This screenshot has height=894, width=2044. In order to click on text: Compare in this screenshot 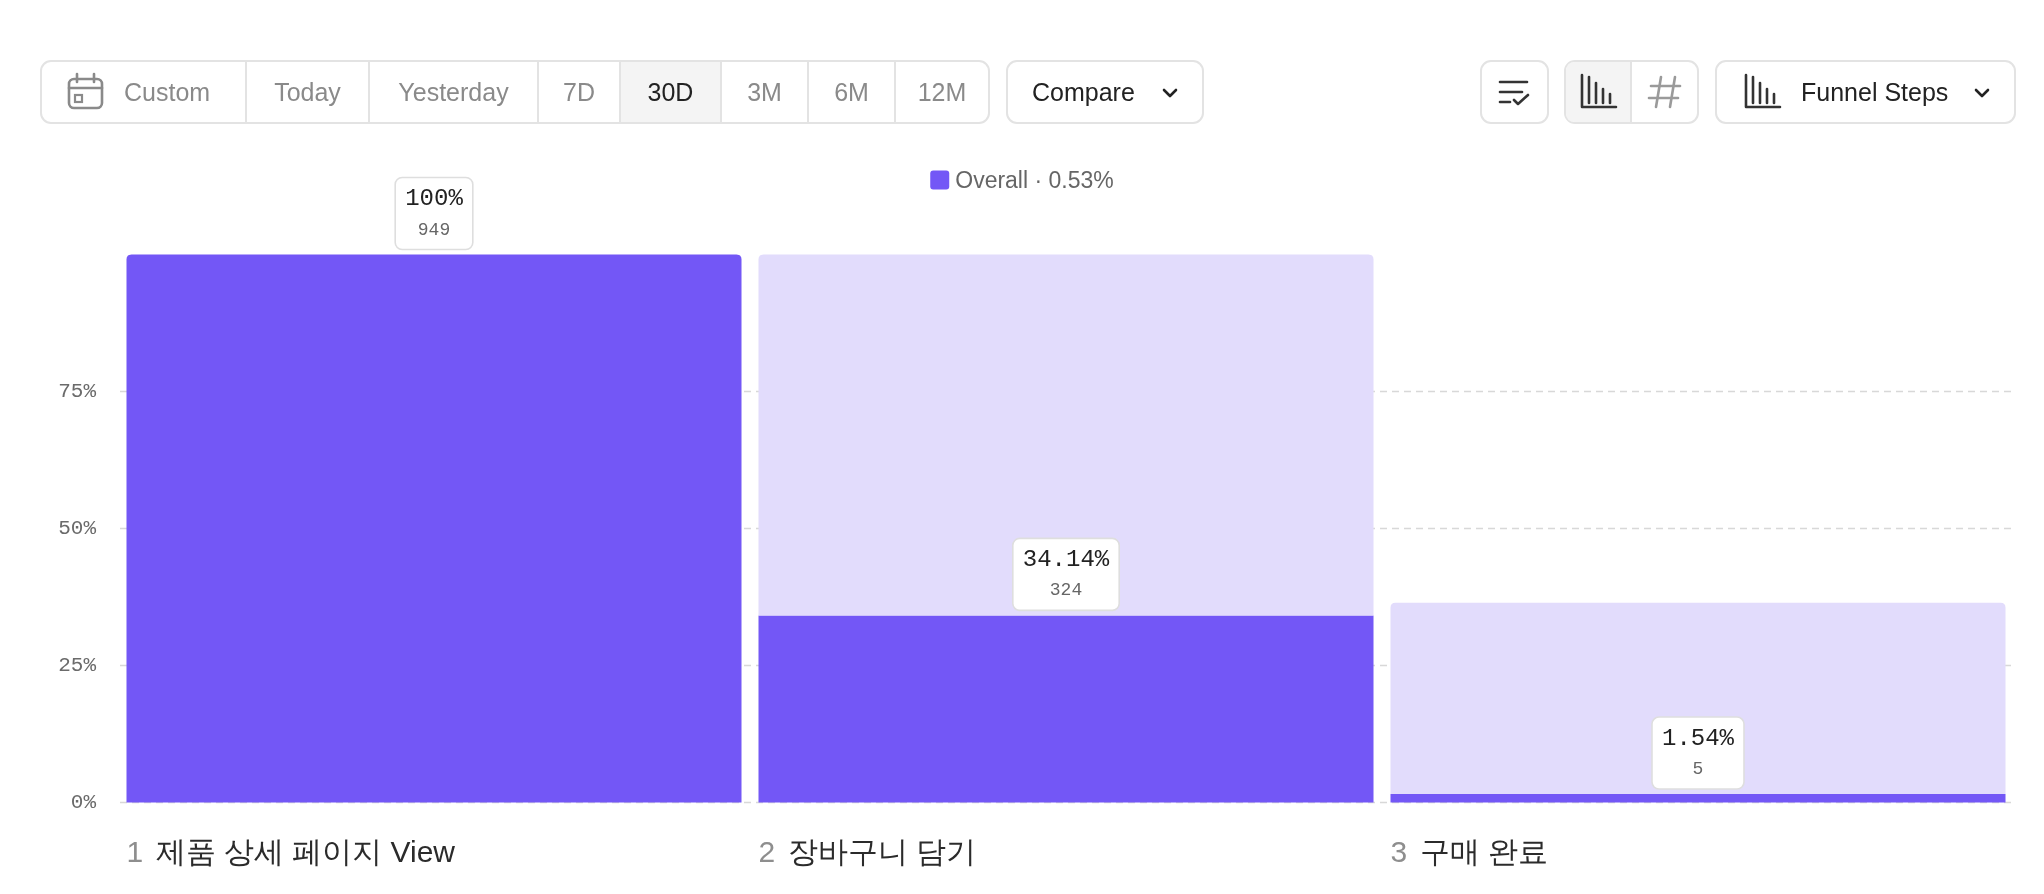, I will do `click(1083, 92)`.